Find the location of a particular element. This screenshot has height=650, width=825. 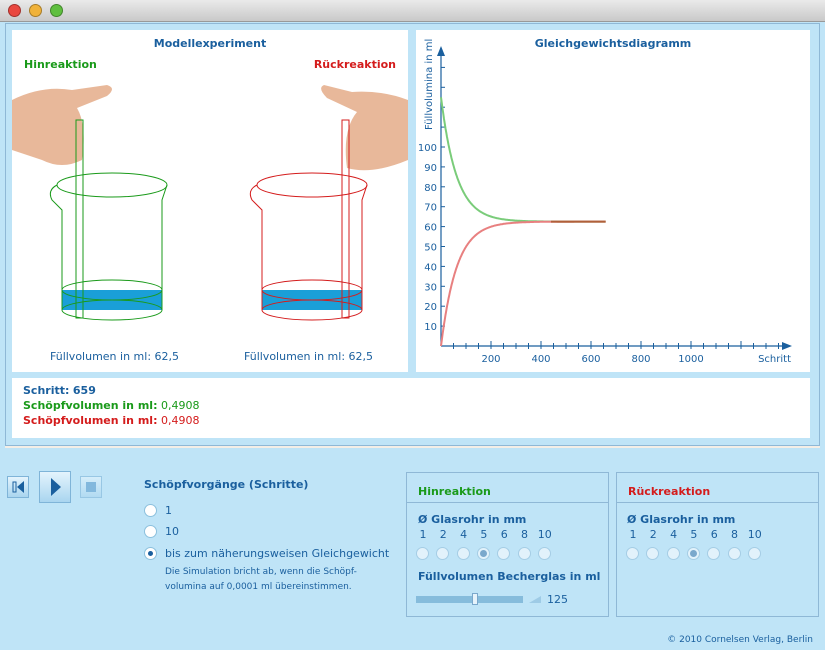

play-icon is located at coordinates (56, 487).